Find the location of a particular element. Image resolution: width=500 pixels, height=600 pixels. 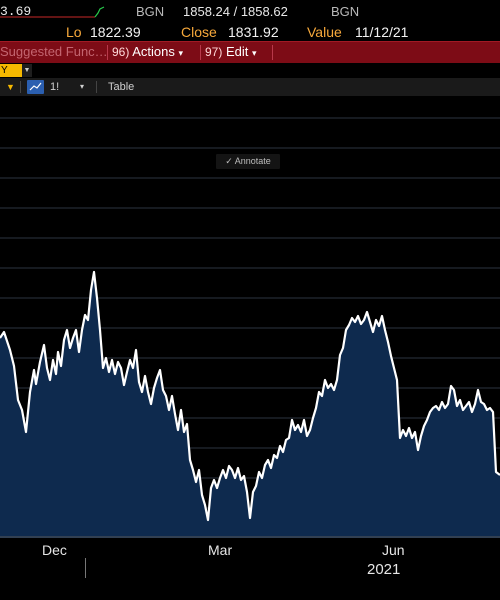

close-label: Close is located at coordinates (199, 32).